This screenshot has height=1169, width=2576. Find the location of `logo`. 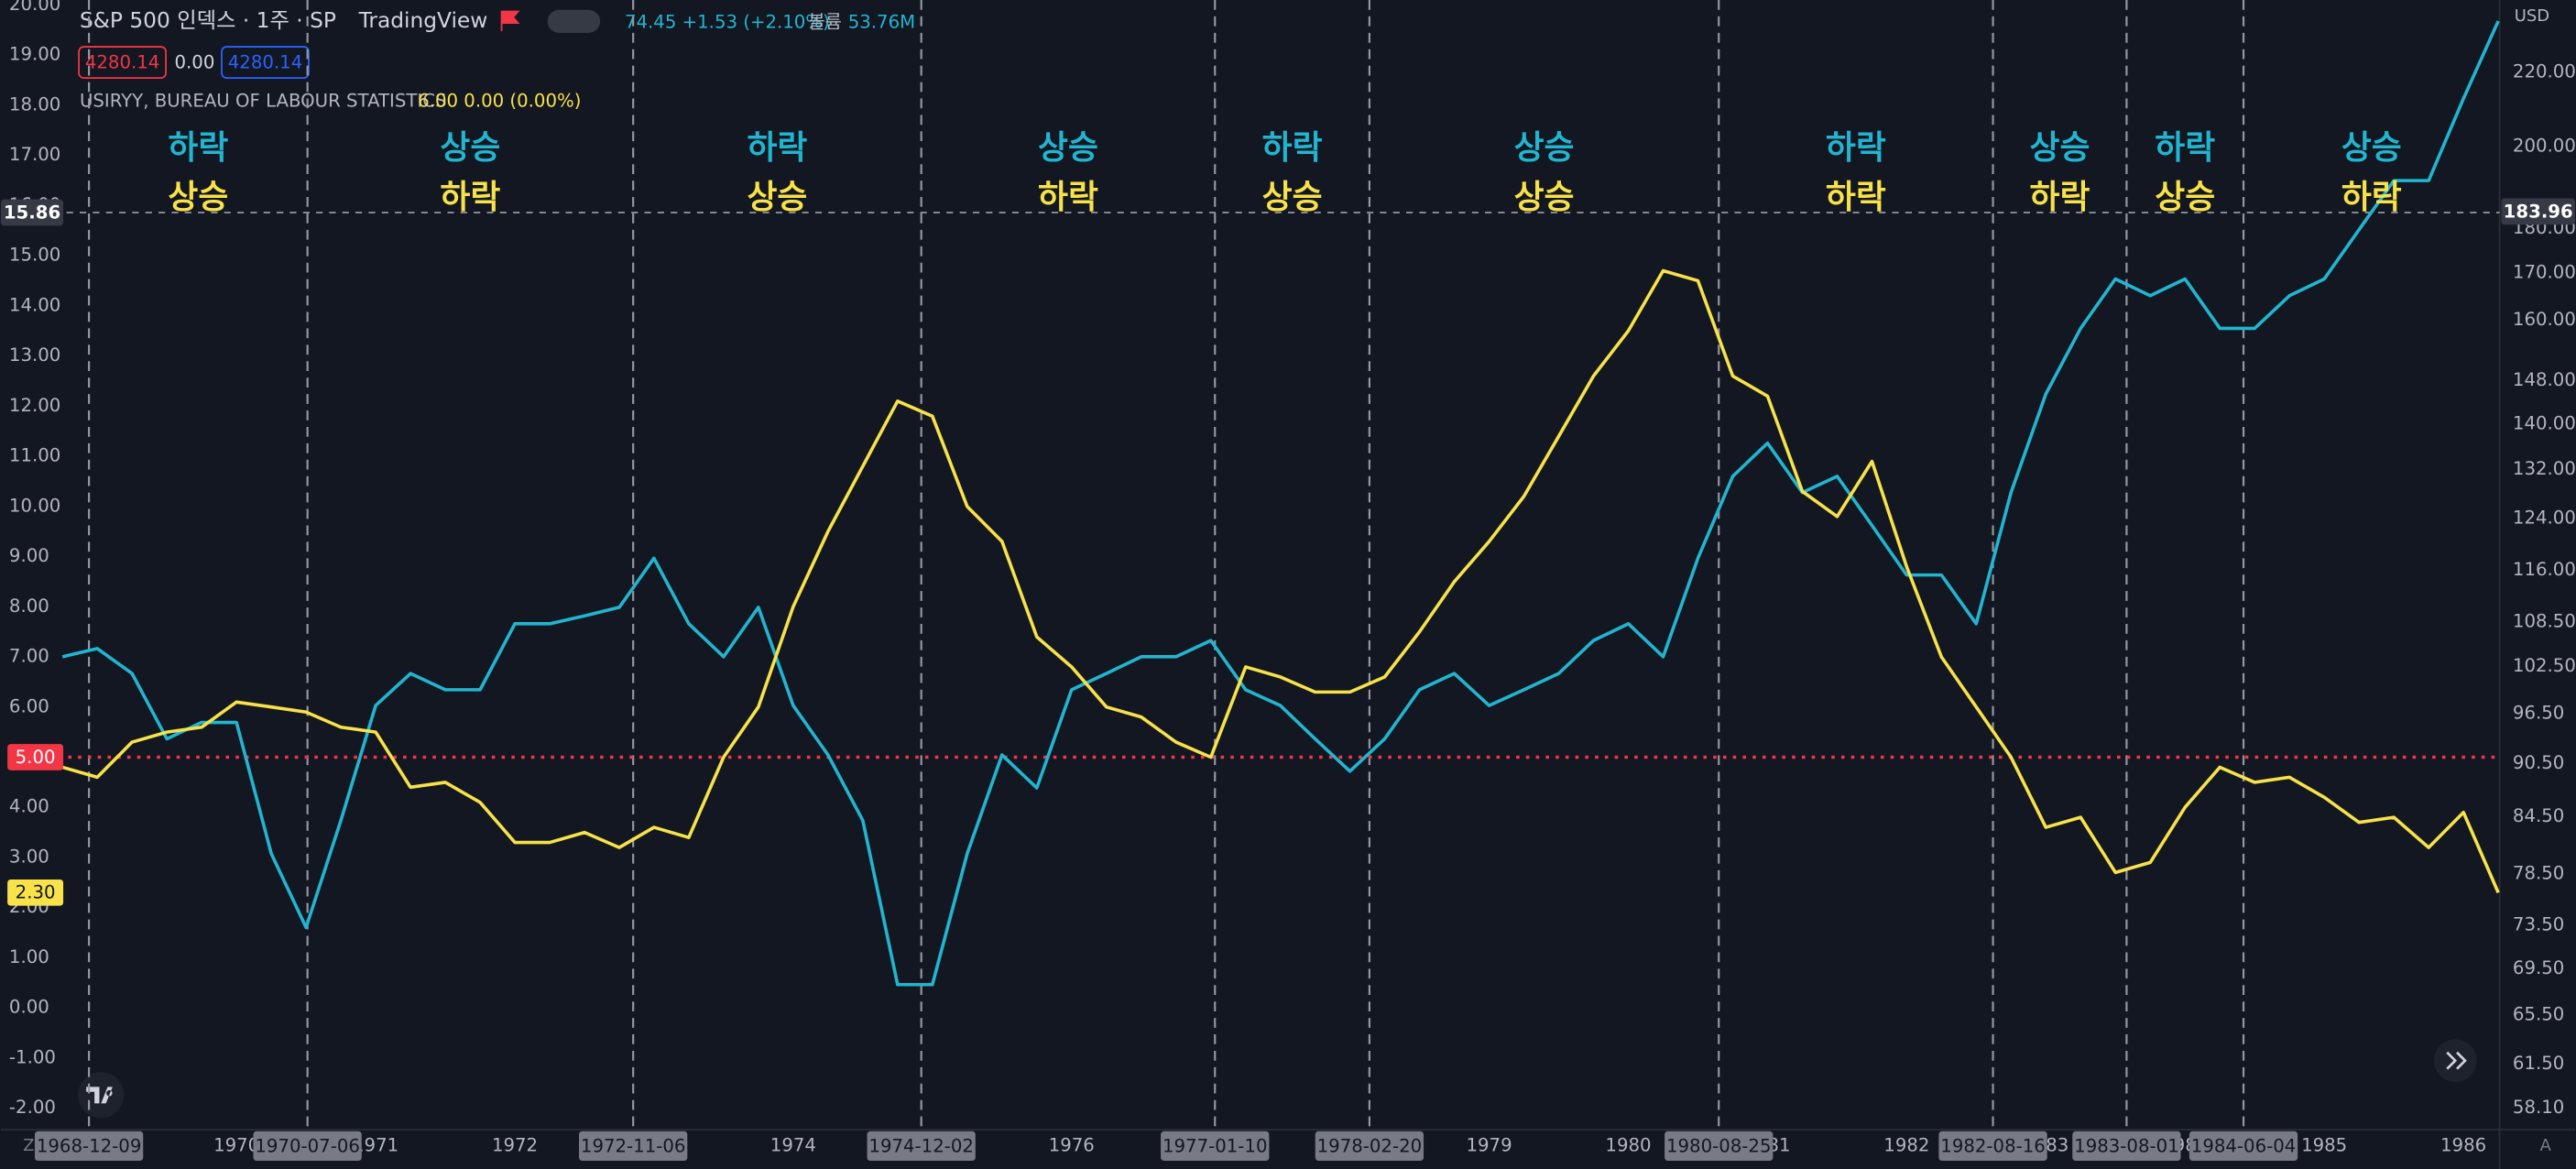

logo is located at coordinates (102, 1095).